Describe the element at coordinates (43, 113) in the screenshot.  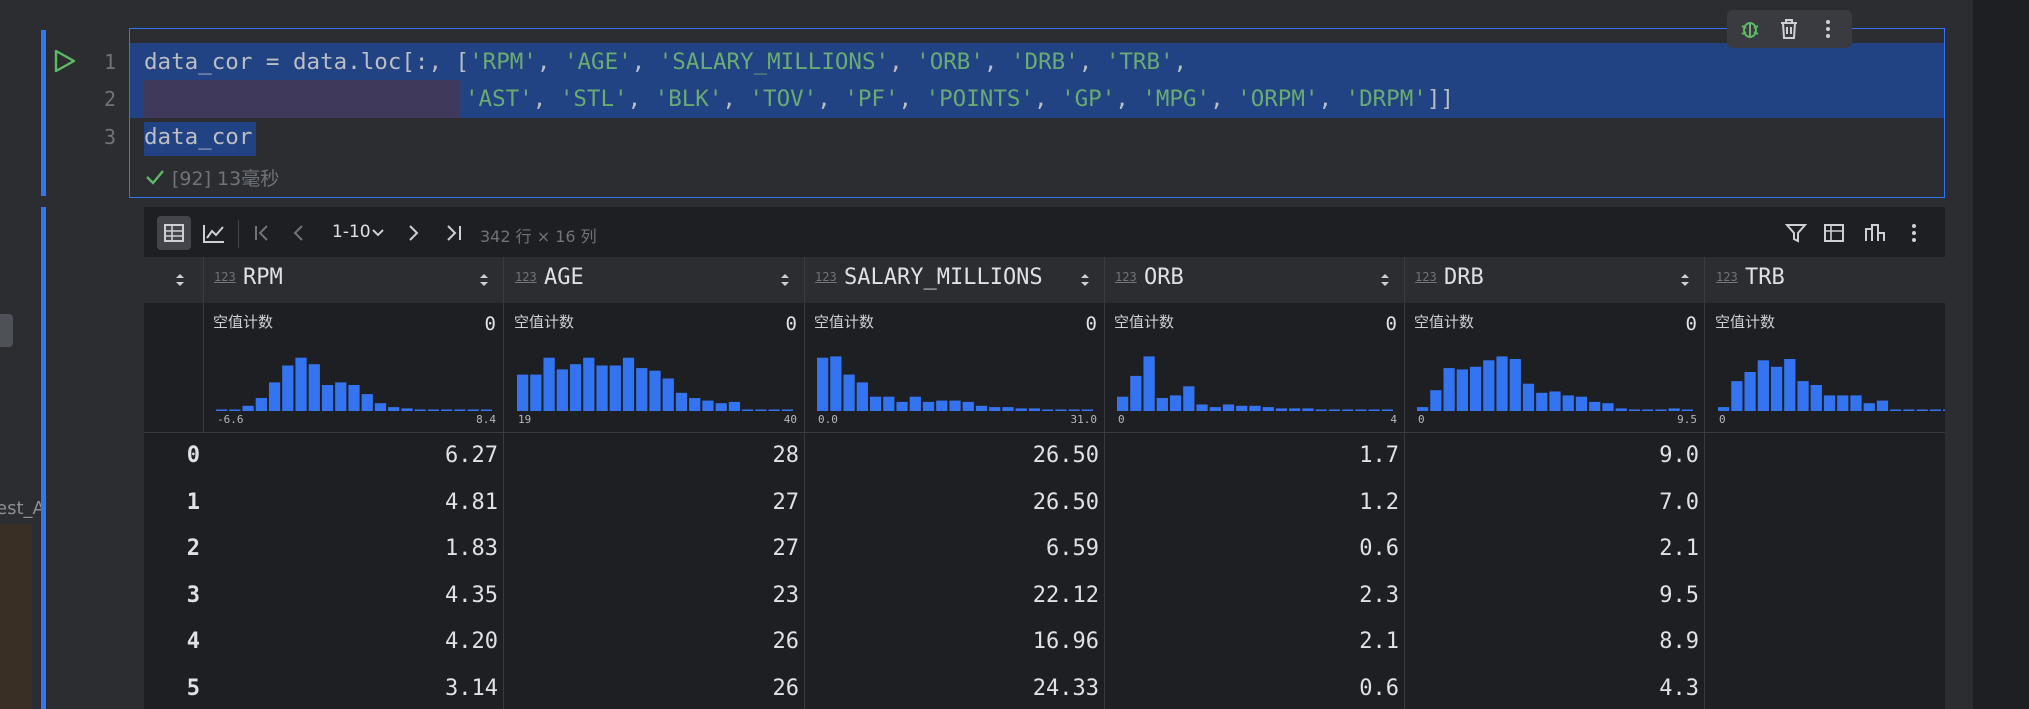
I see `cell-indicator` at that location.